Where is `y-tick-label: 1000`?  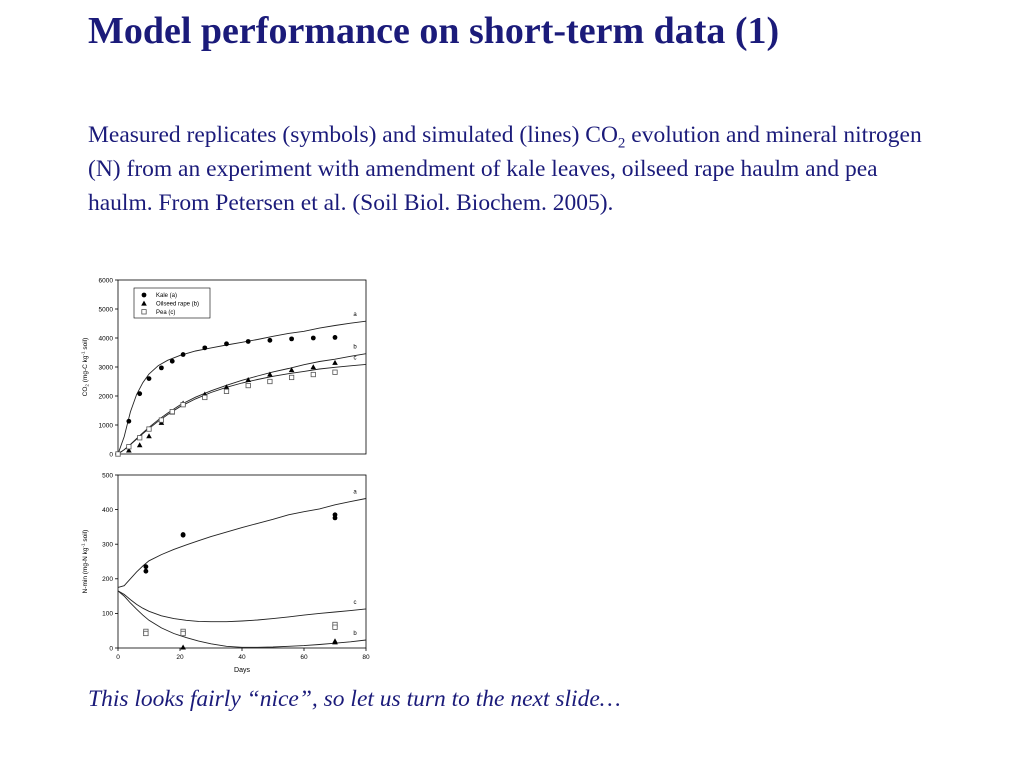
y-tick-label: 1000 is located at coordinates (106, 425).